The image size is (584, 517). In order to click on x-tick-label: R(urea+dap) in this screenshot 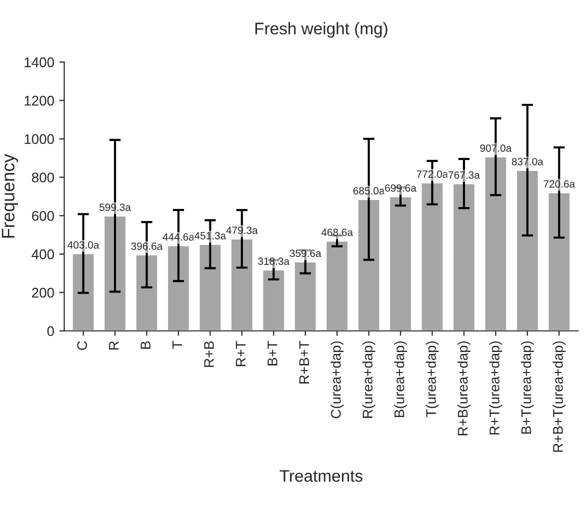, I will do `click(369, 379)`.